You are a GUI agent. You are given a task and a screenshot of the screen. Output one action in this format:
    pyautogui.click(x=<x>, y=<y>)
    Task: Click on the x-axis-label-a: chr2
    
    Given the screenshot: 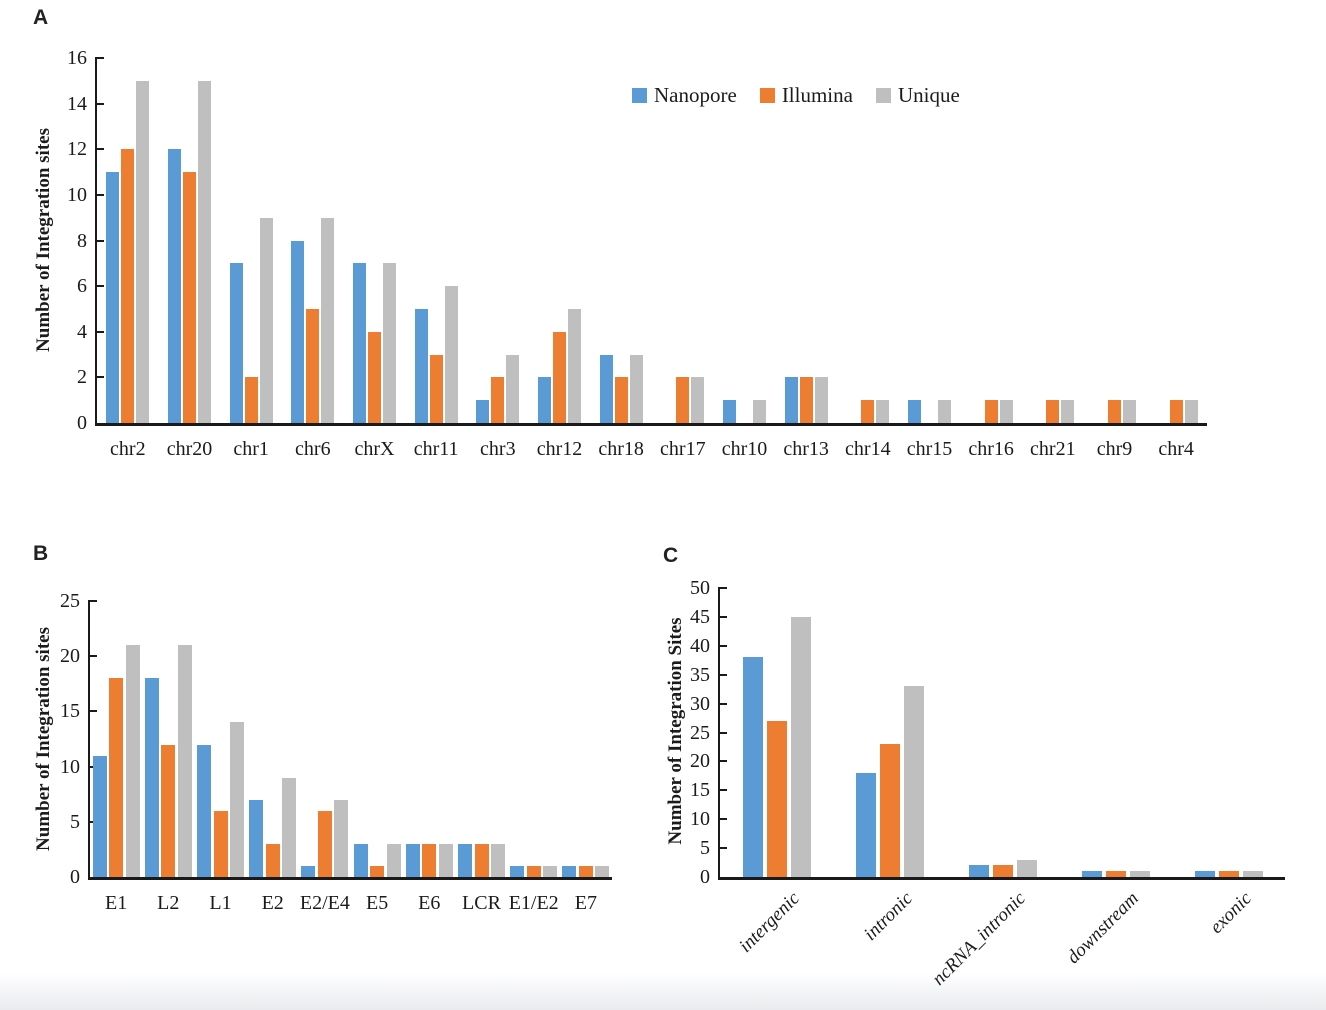 What is the action you would take?
    pyautogui.click(x=128, y=449)
    